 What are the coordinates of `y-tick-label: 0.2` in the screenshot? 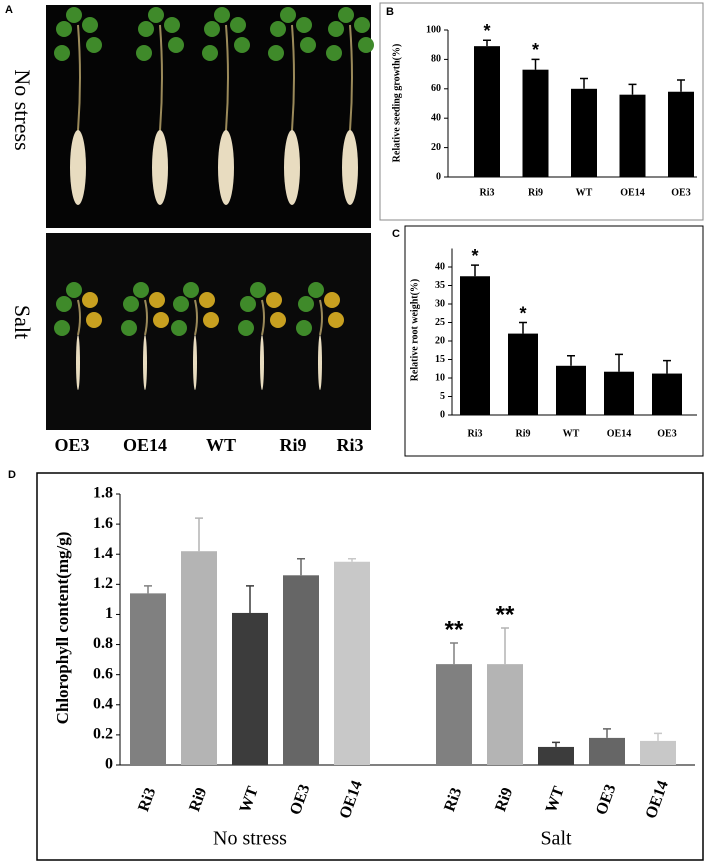 It's located at (103, 734).